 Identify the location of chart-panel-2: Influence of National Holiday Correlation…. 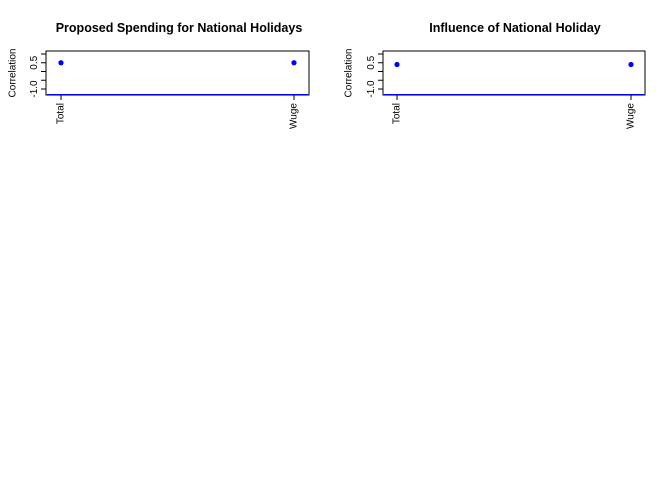
(495, 75).